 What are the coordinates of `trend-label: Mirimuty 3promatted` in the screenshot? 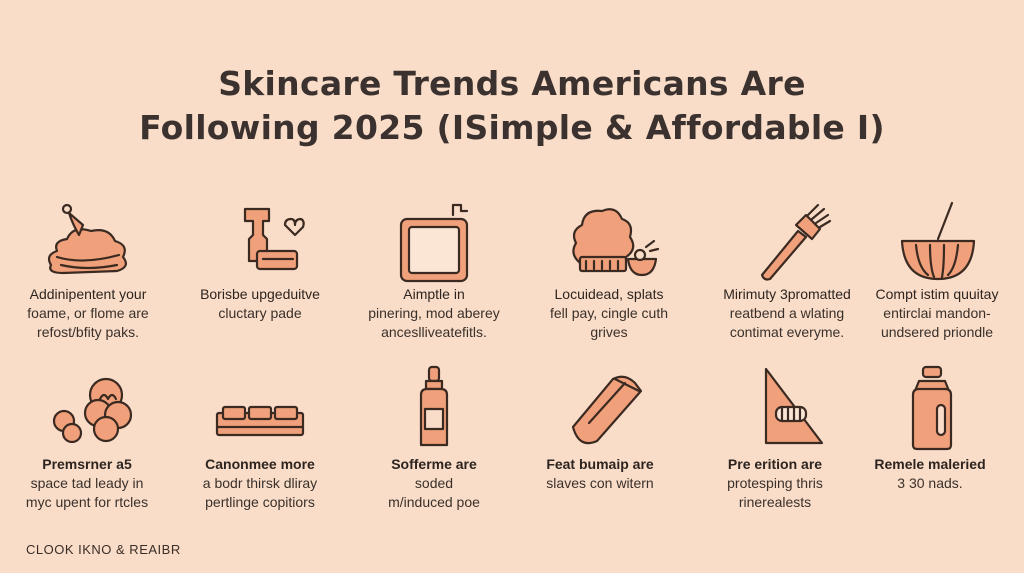 It's located at (787, 294).